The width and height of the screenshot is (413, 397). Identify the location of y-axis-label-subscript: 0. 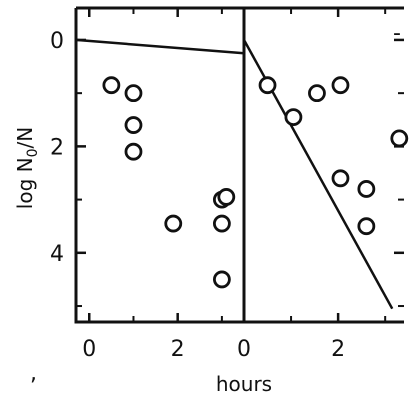
(33, 152).